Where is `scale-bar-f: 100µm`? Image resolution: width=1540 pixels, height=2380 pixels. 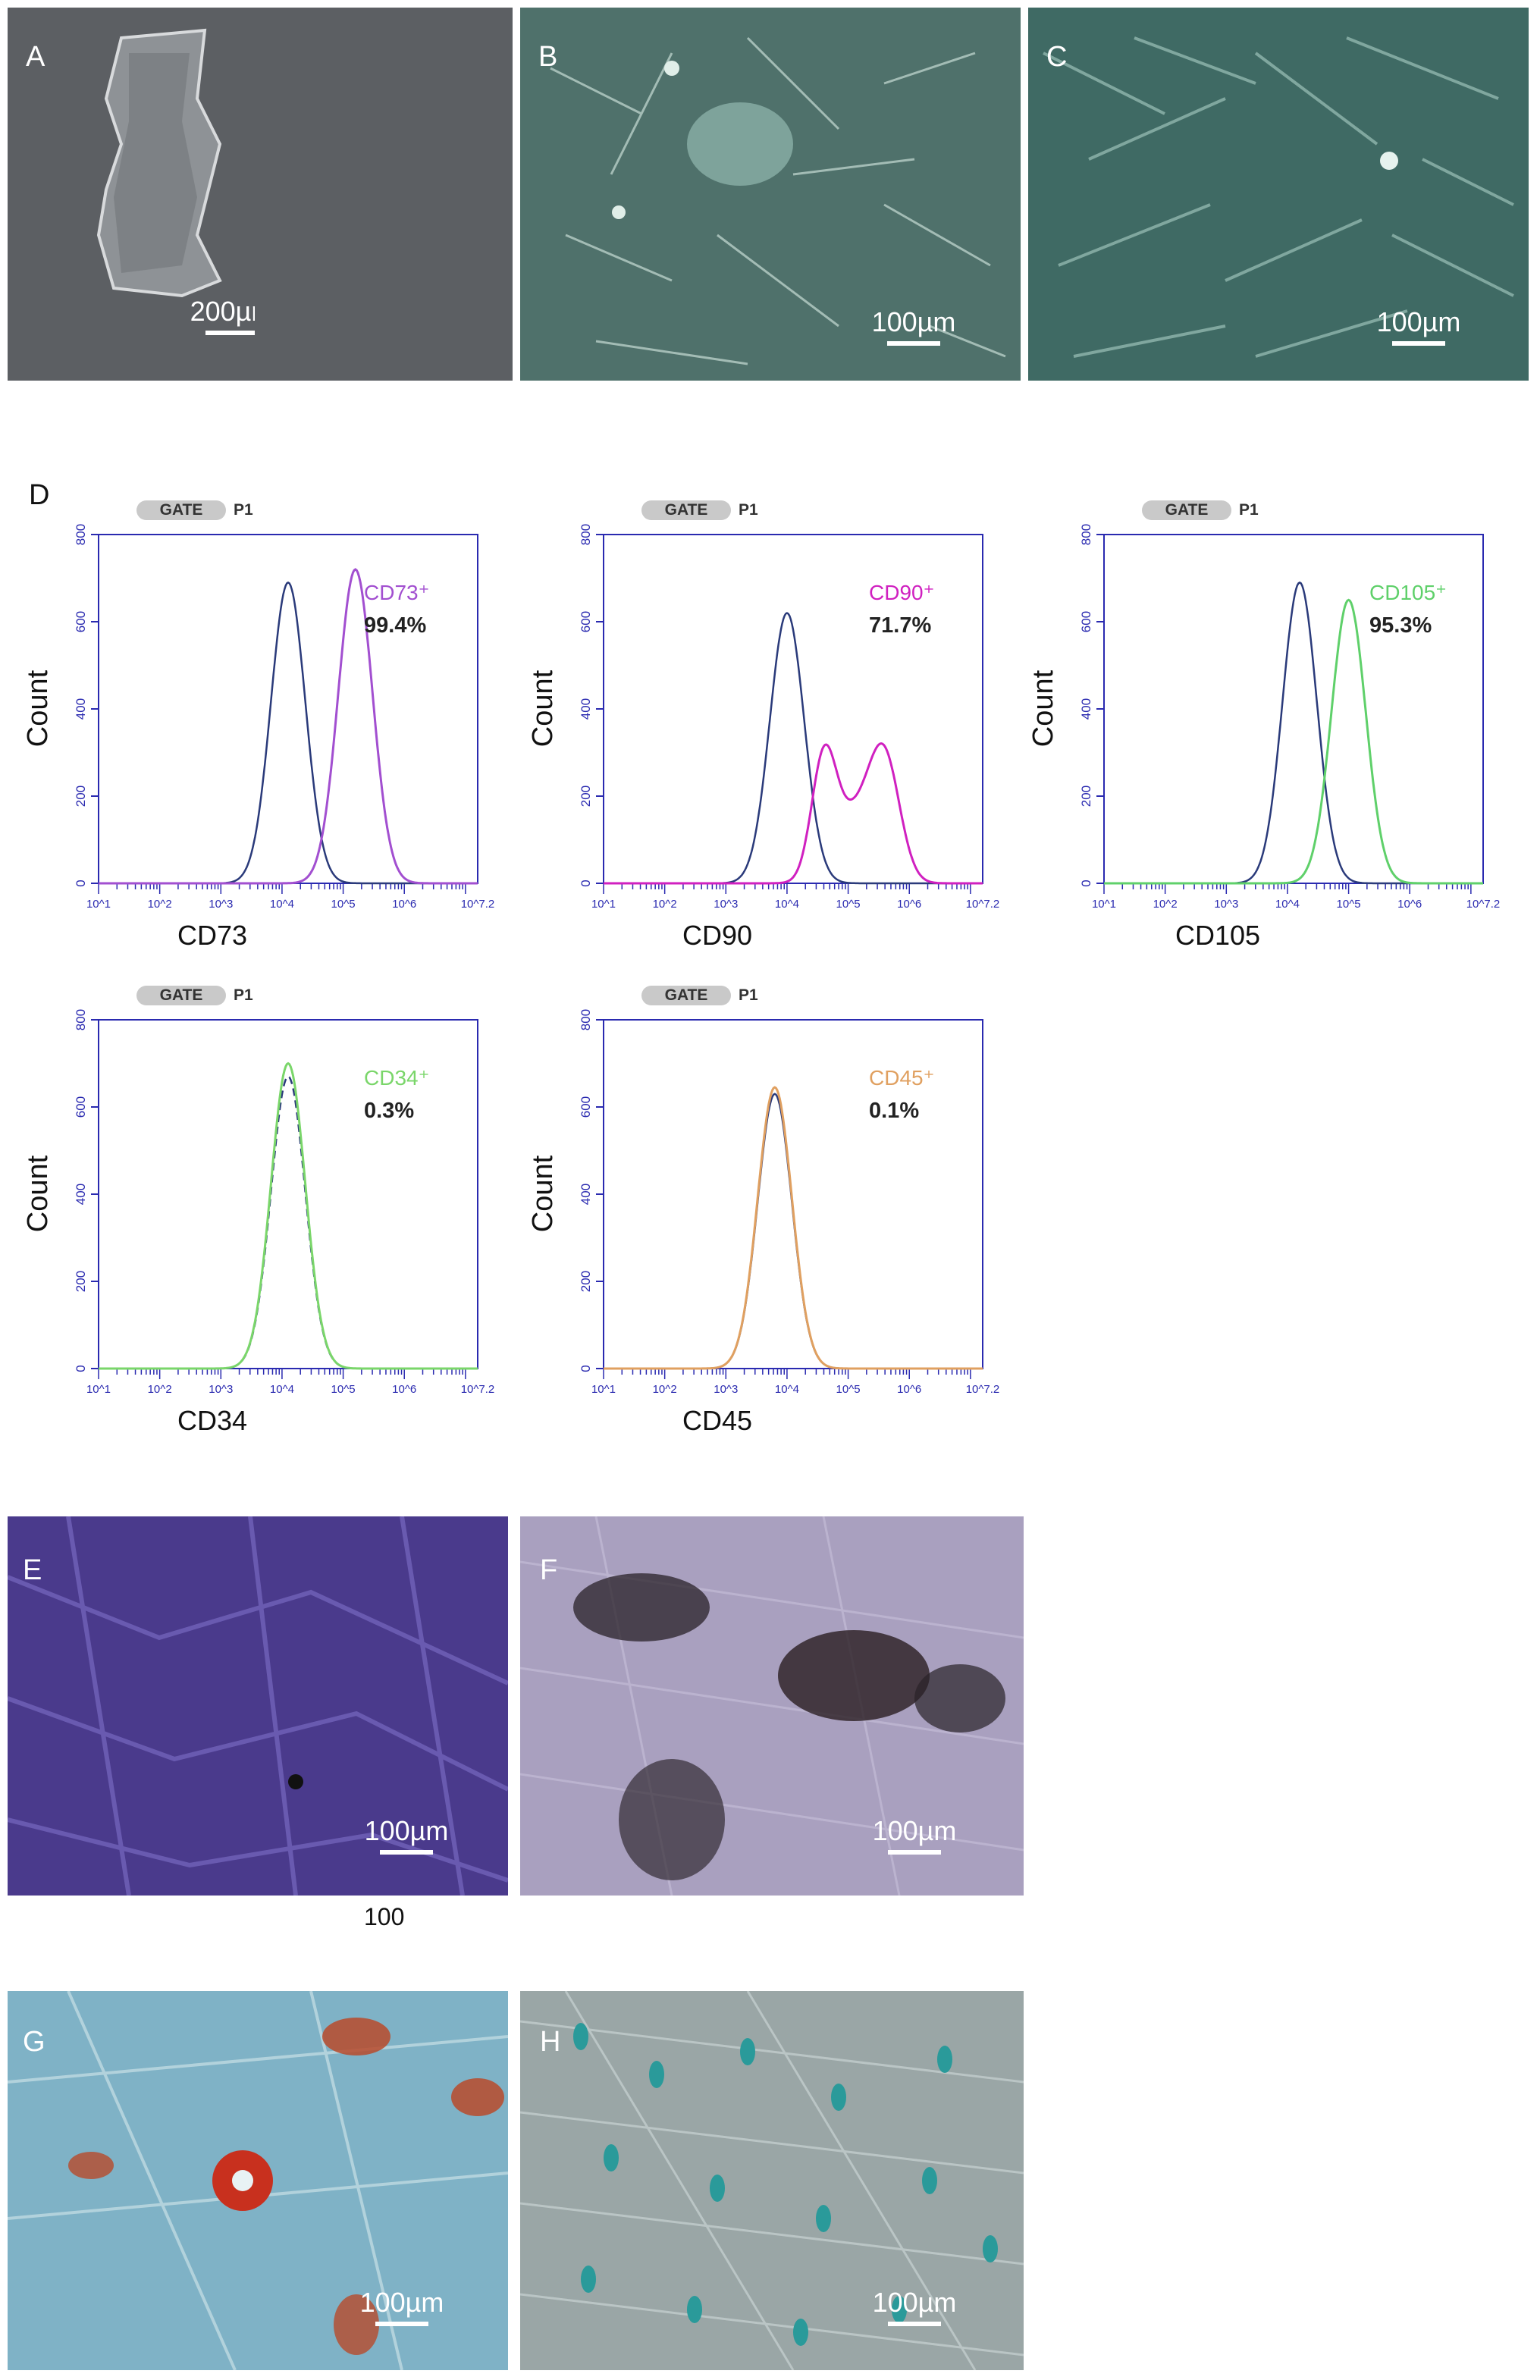 scale-bar-f: 100µm is located at coordinates (915, 1835).